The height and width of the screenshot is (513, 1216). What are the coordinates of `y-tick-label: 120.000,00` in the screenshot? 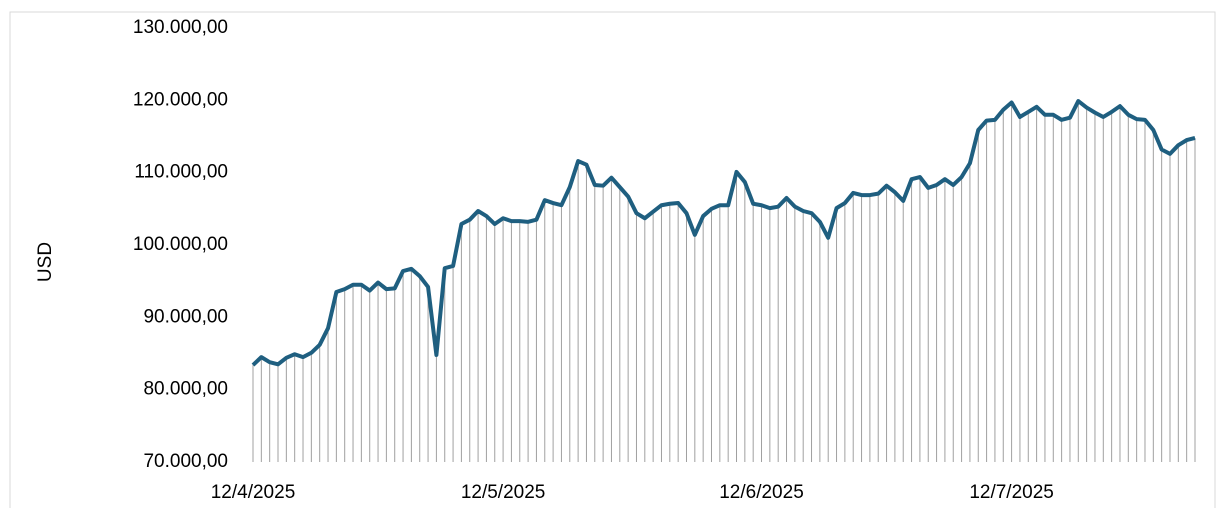 It's located at (180, 99).